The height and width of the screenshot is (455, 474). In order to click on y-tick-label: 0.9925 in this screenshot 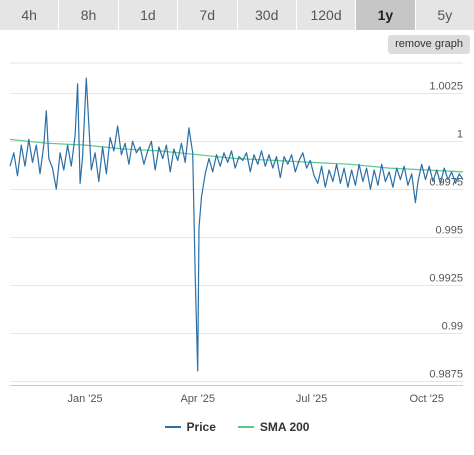, I will do `click(446, 279)`.